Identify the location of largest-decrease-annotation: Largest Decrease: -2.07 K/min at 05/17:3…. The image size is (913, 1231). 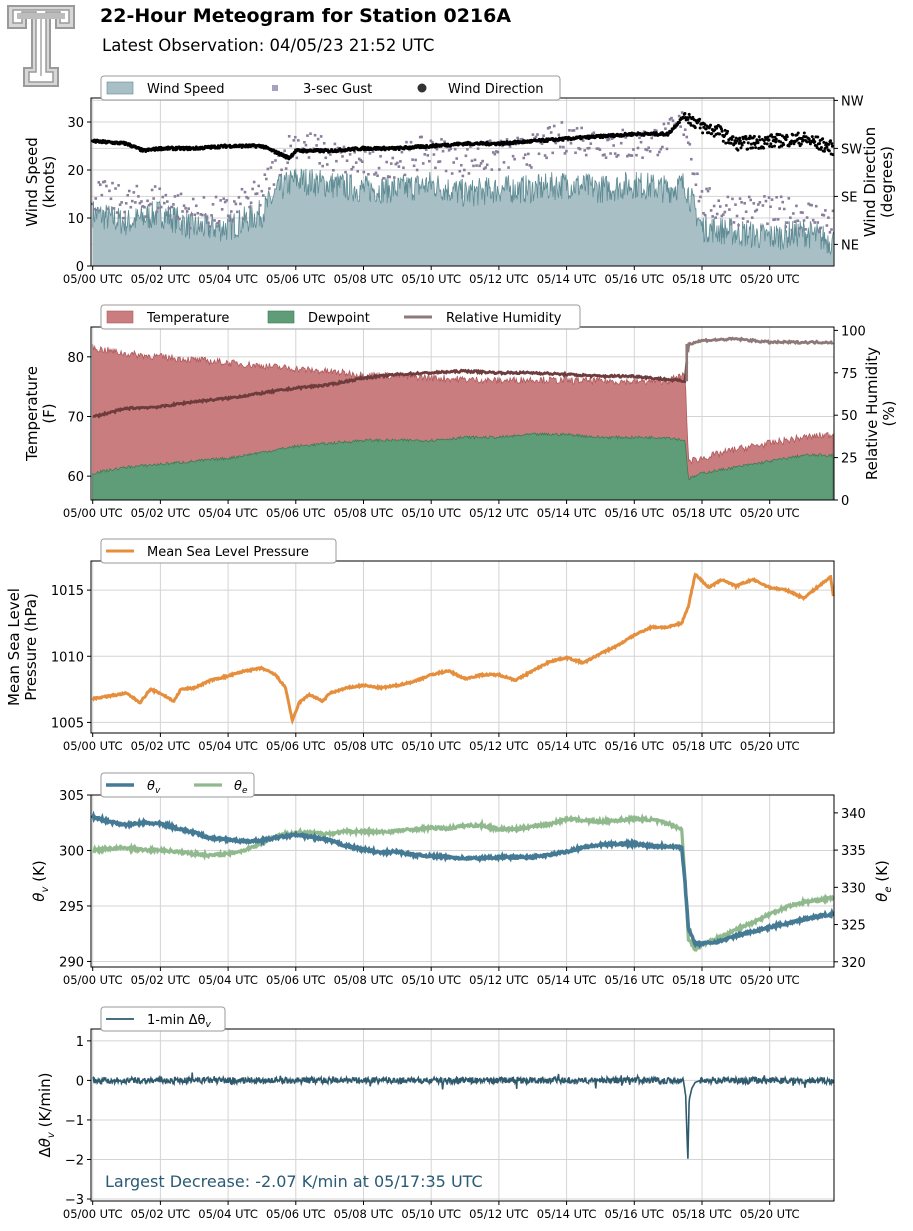
(294, 1181).